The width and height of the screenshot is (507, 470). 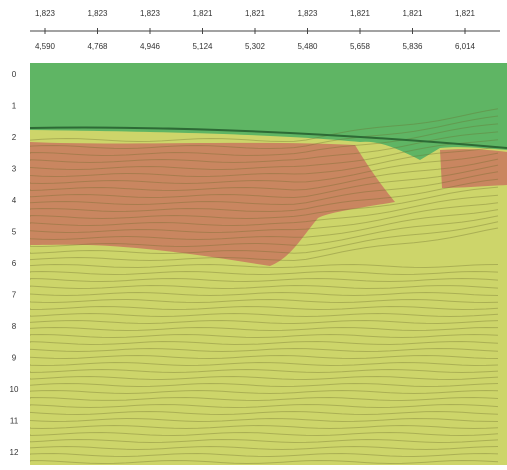 What do you see at coordinates (255, 46) in the screenshot?
I see `cdp-label: 5,302` at bounding box center [255, 46].